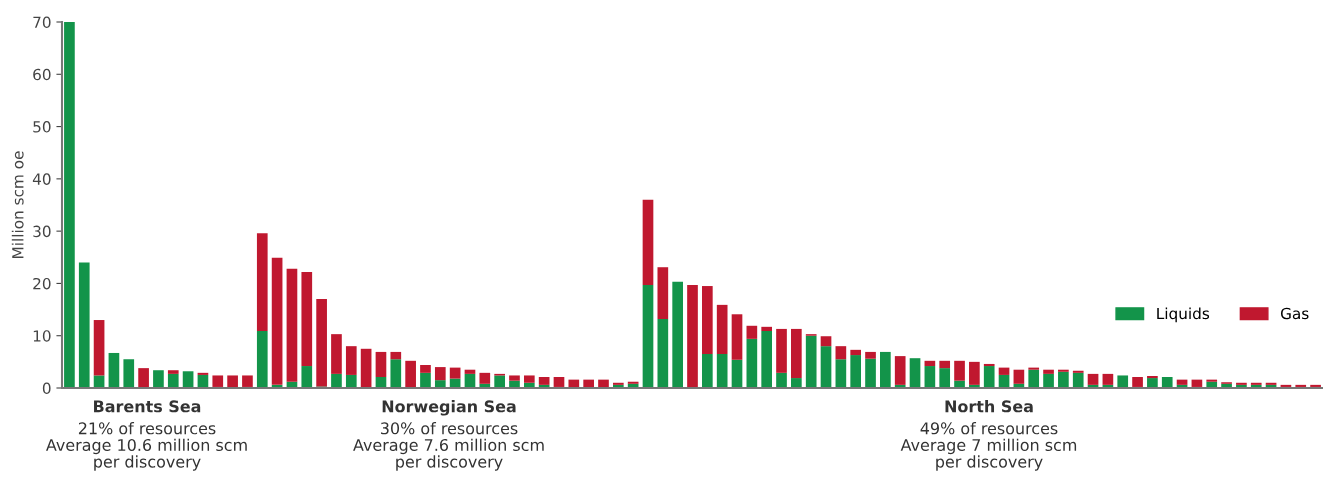  Describe the element at coordinates (1183, 315) in the screenshot. I see `legend-label: Liquids` at that location.